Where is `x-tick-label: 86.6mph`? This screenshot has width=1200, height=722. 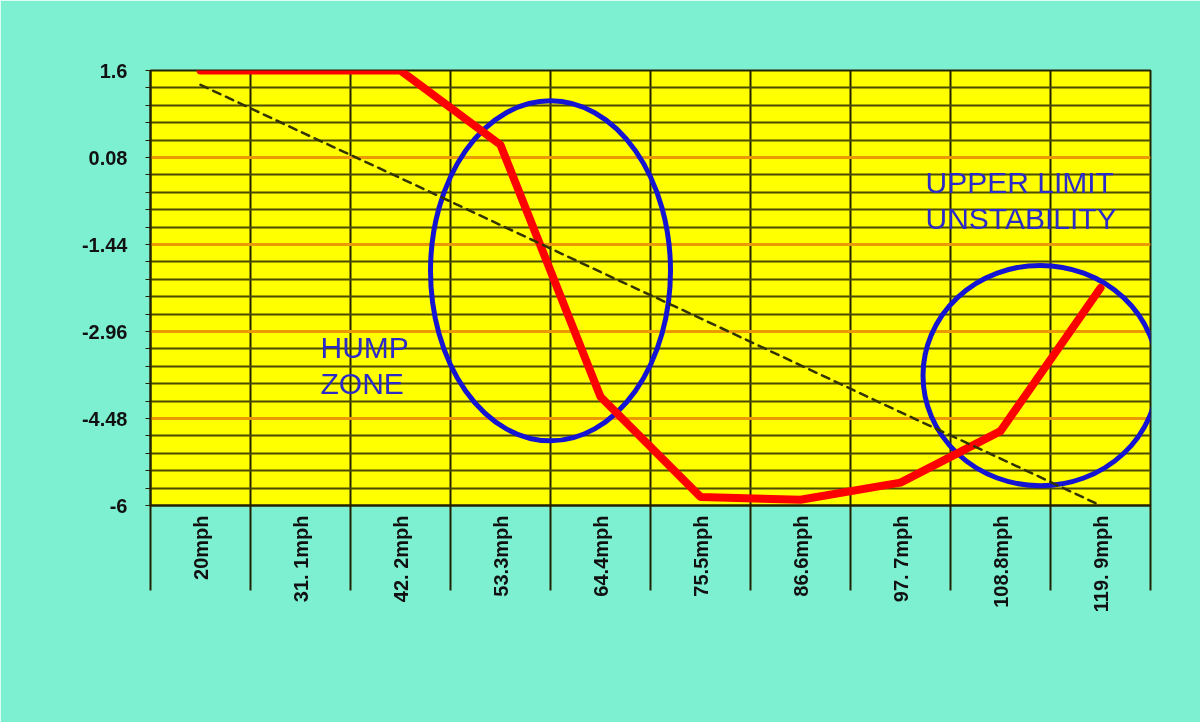 x-tick-label: 86.6mph is located at coordinates (800, 556).